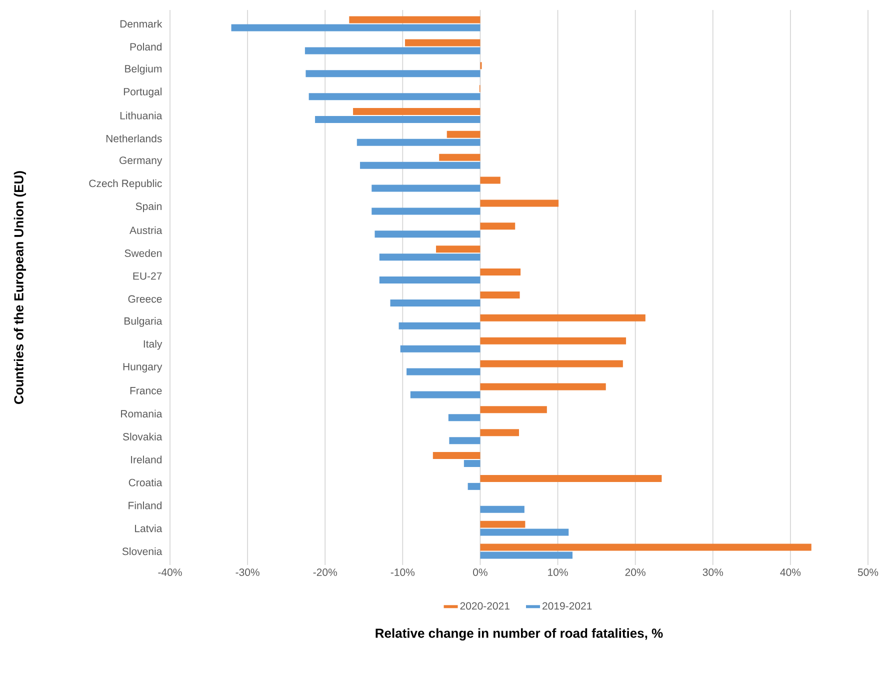 The width and height of the screenshot is (883, 673). What do you see at coordinates (146, 230) in the screenshot?
I see `y-tick-label: Austria` at bounding box center [146, 230].